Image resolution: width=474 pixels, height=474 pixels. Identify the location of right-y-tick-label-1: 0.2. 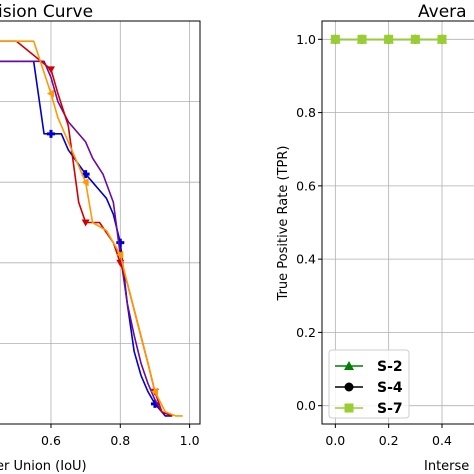
(306, 332).